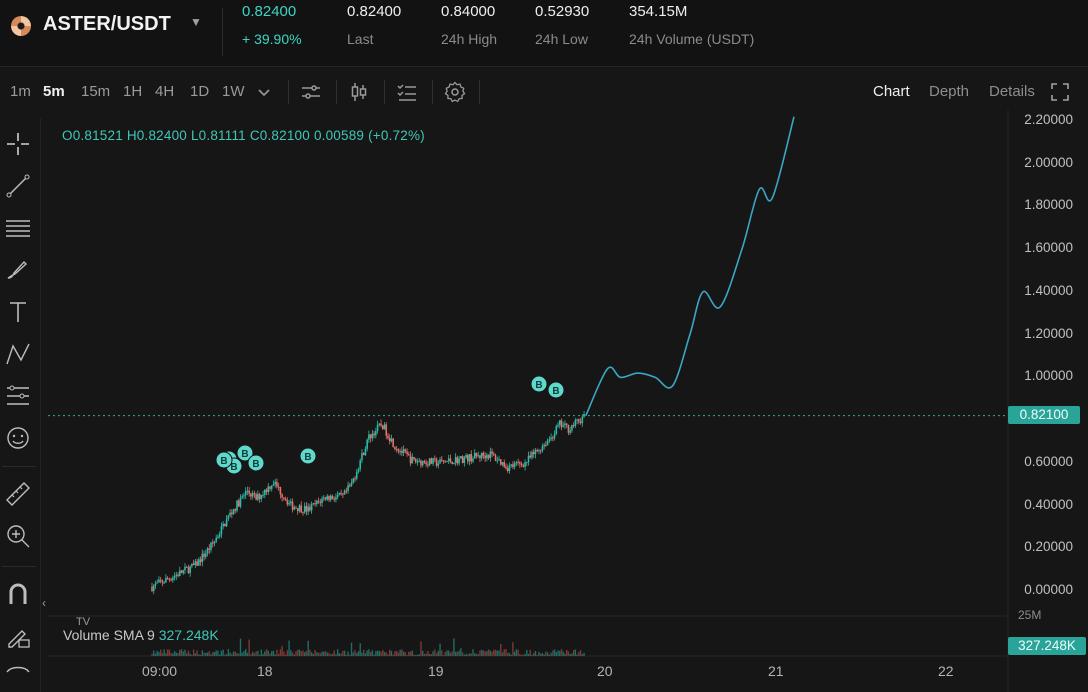  Describe the element at coordinates (18, 672) in the screenshot. I see `eye-icon` at that location.